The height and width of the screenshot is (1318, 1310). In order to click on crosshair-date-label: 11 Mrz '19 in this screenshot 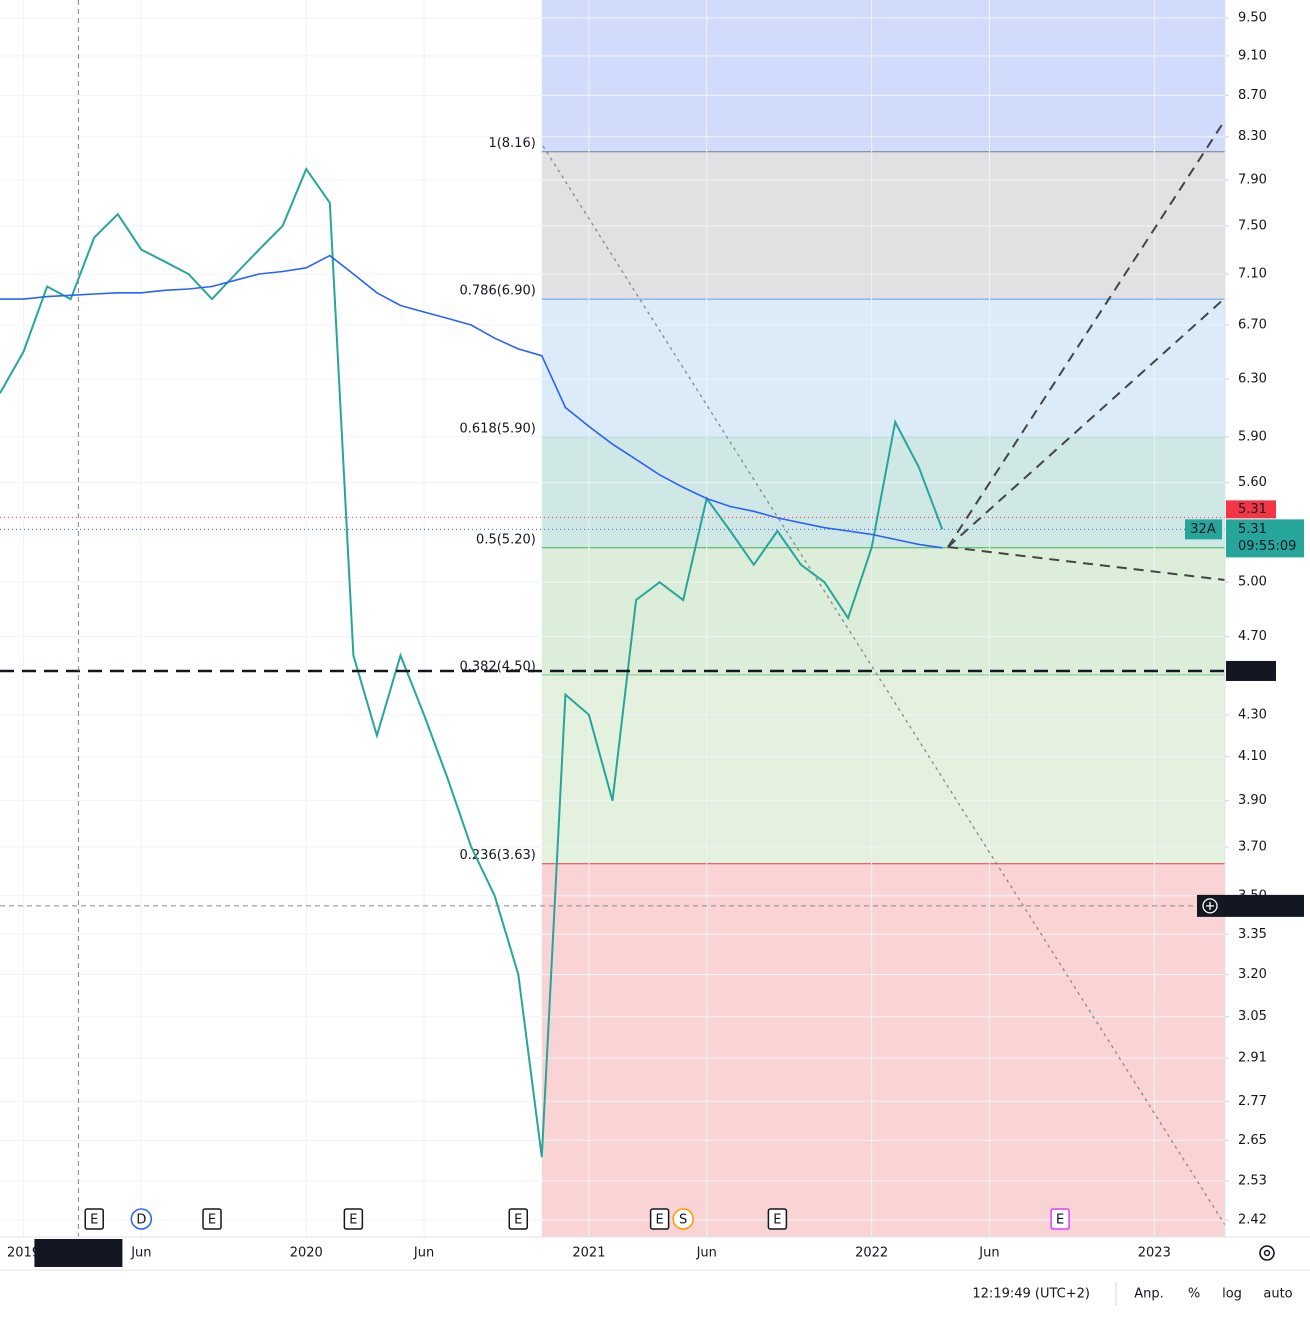, I will do `click(78, 1253)`.